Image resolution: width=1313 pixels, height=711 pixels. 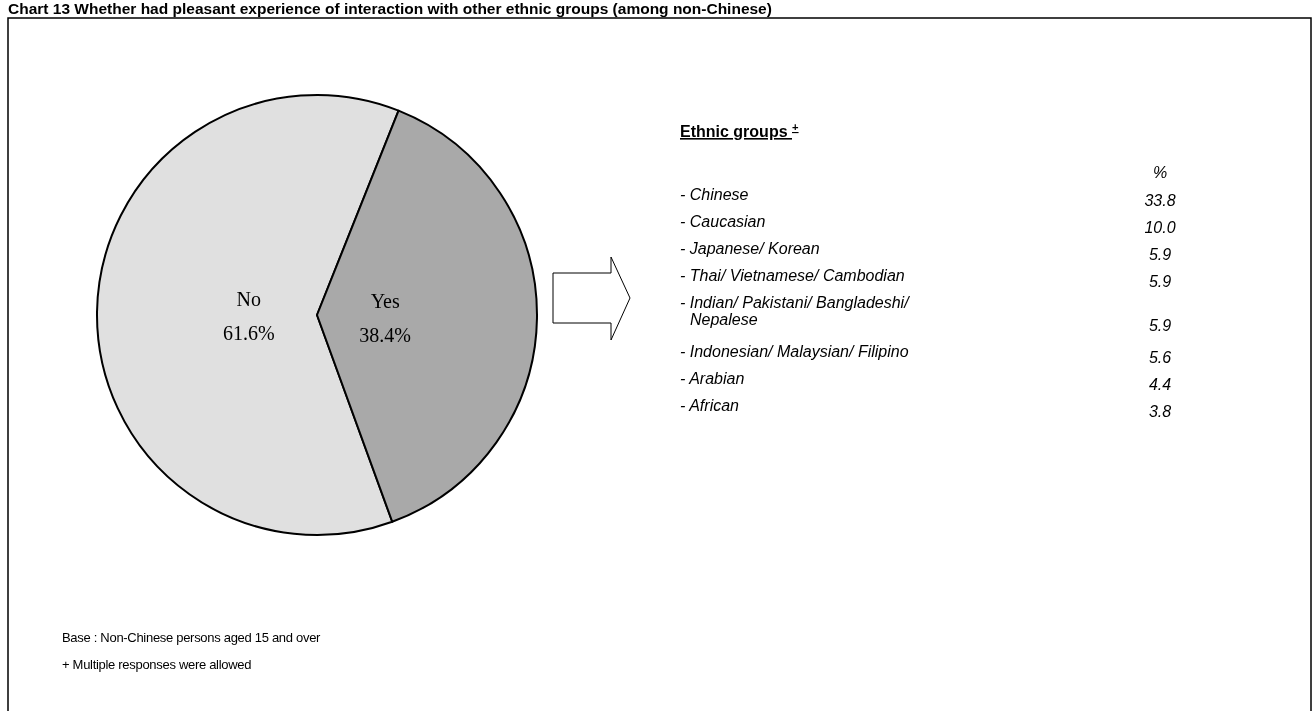 What do you see at coordinates (1160, 411) in the screenshot?
I see `text: 3.8` at bounding box center [1160, 411].